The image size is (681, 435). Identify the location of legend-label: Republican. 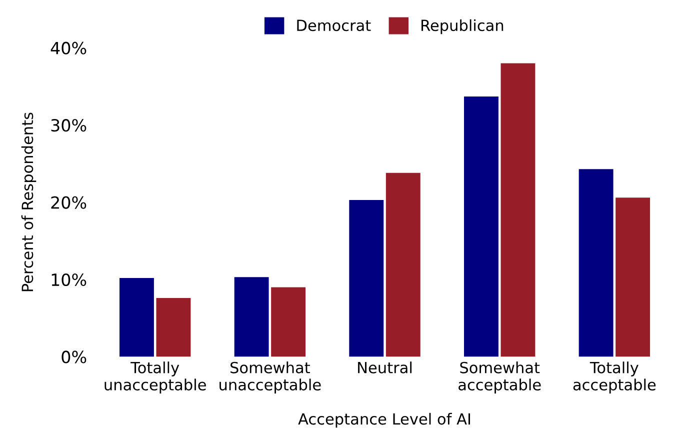
(463, 26).